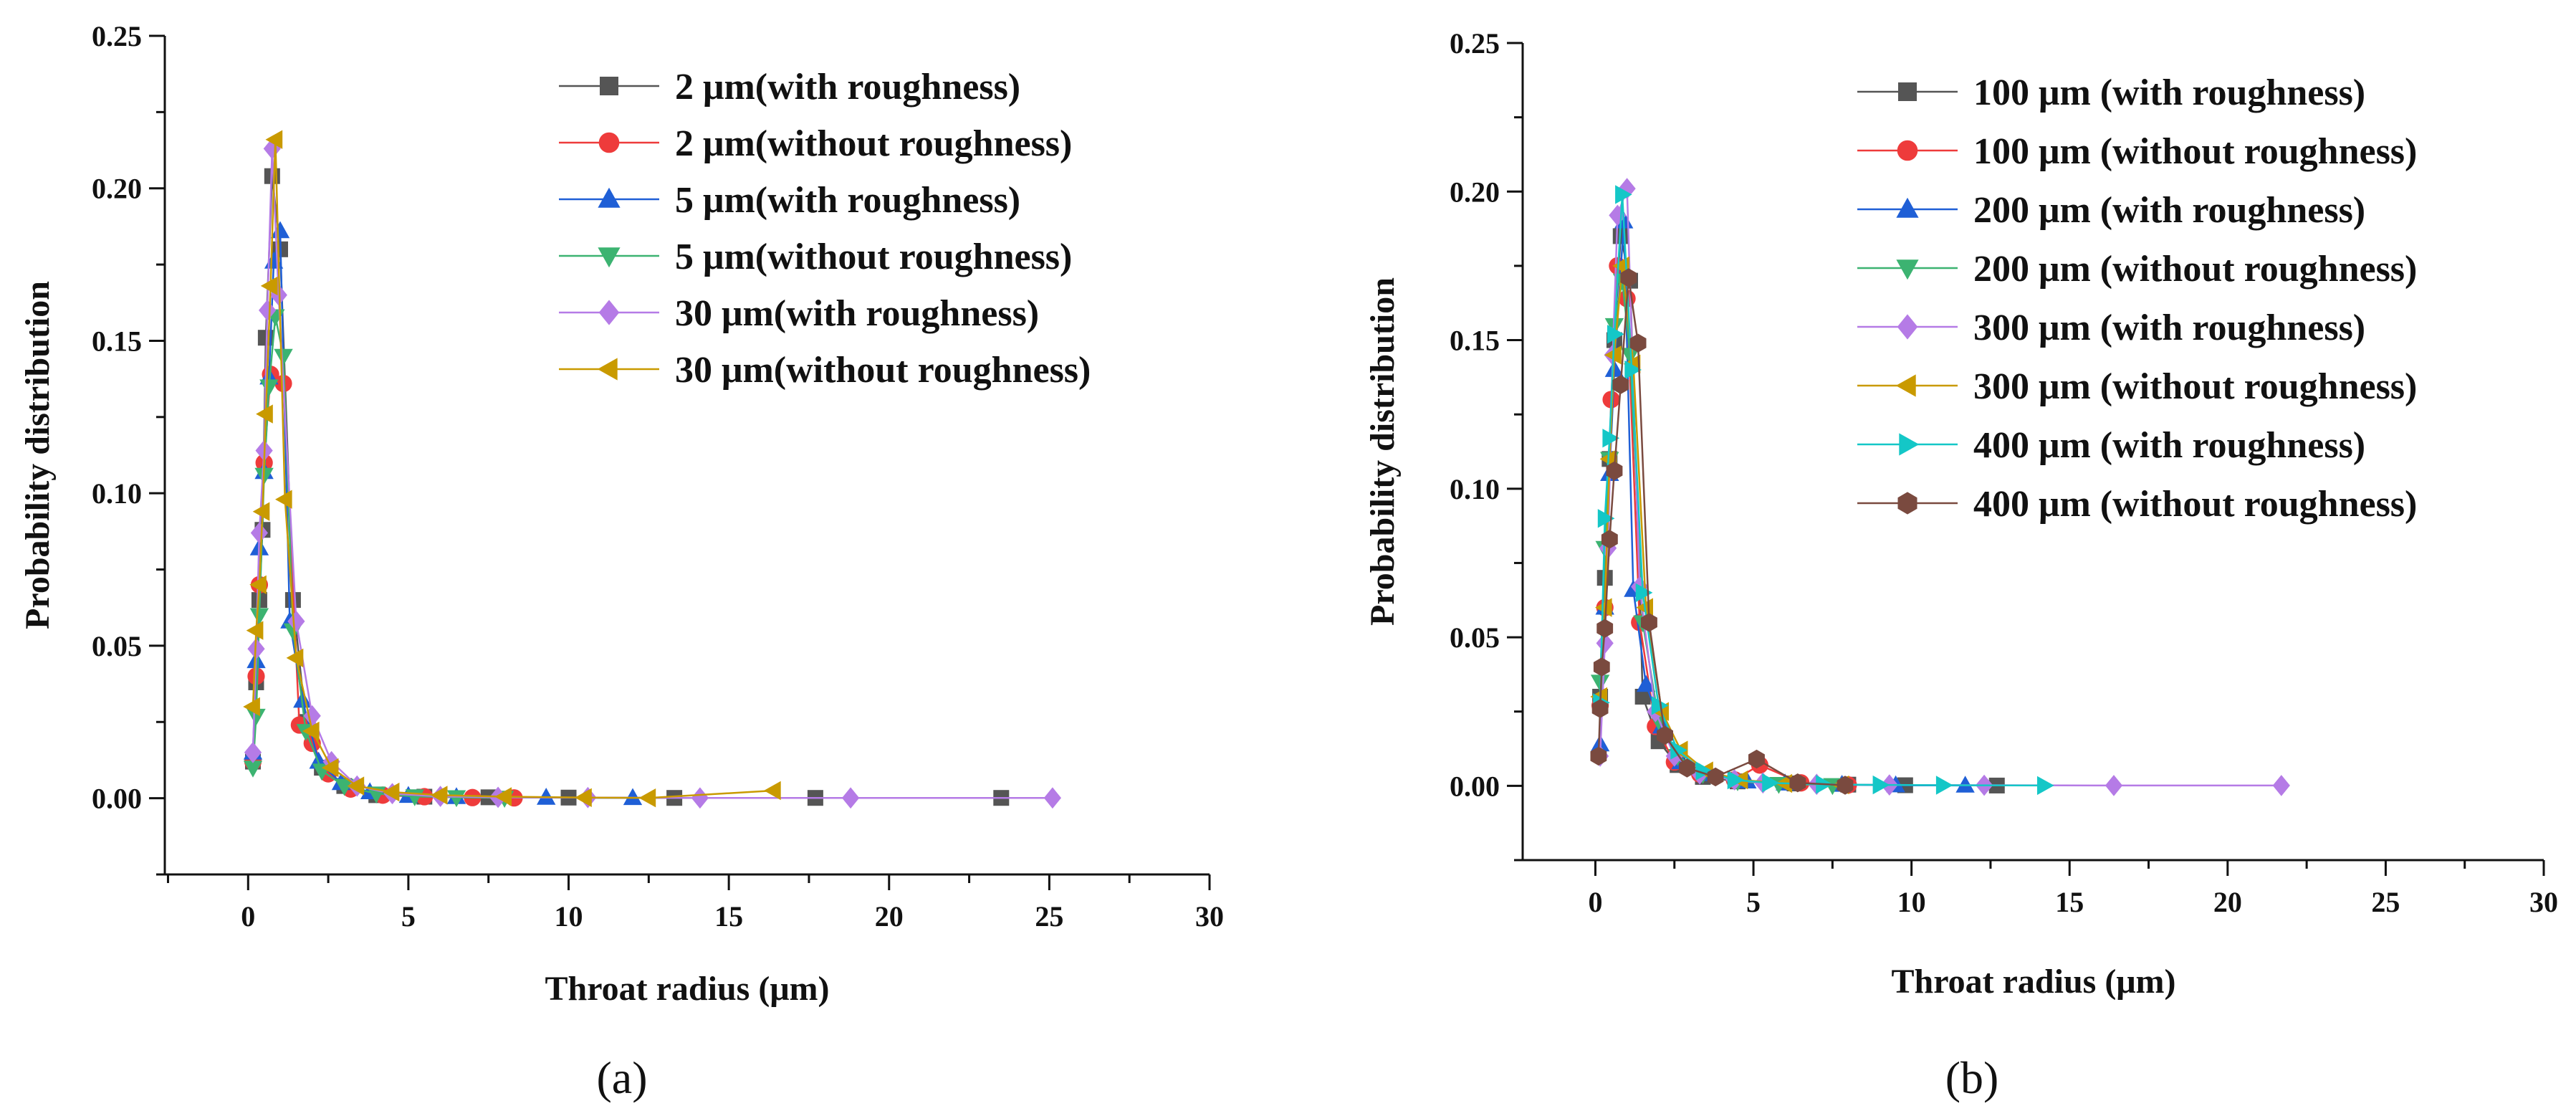 This screenshot has width=2576, height=1116. I want to click on legend-label: 2 μm(with roughness), so click(848, 87).